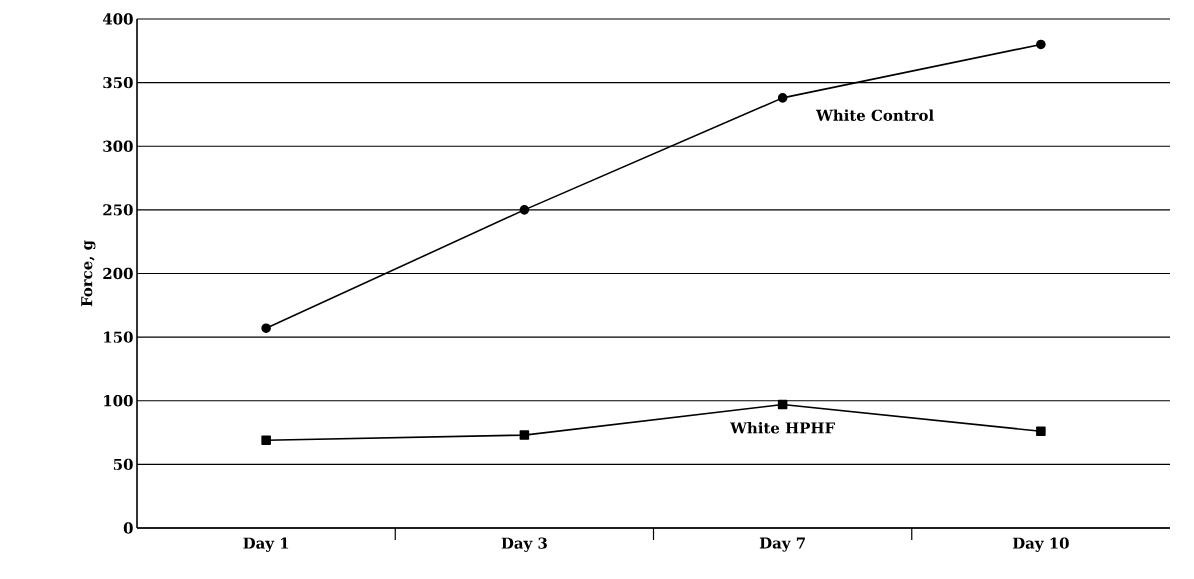 Image resolution: width=1194 pixels, height=579 pixels. I want to click on y-tick-label: 50, so click(123, 464).